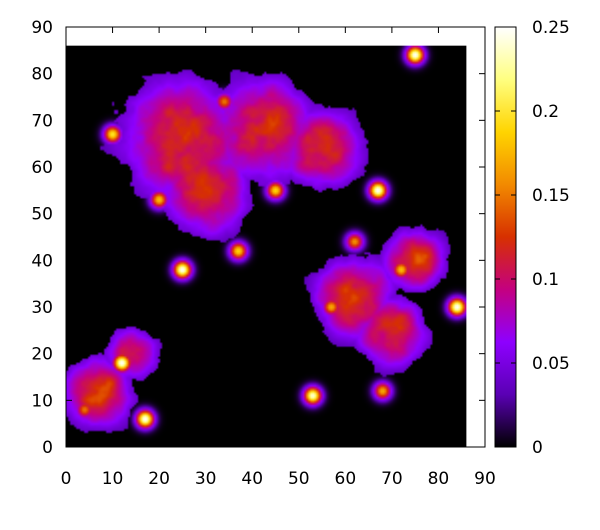 This screenshot has width=600, height=530. Describe the element at coordinates (42, 75) in the screenshot. I see `y-tick-label: 80` at that location.